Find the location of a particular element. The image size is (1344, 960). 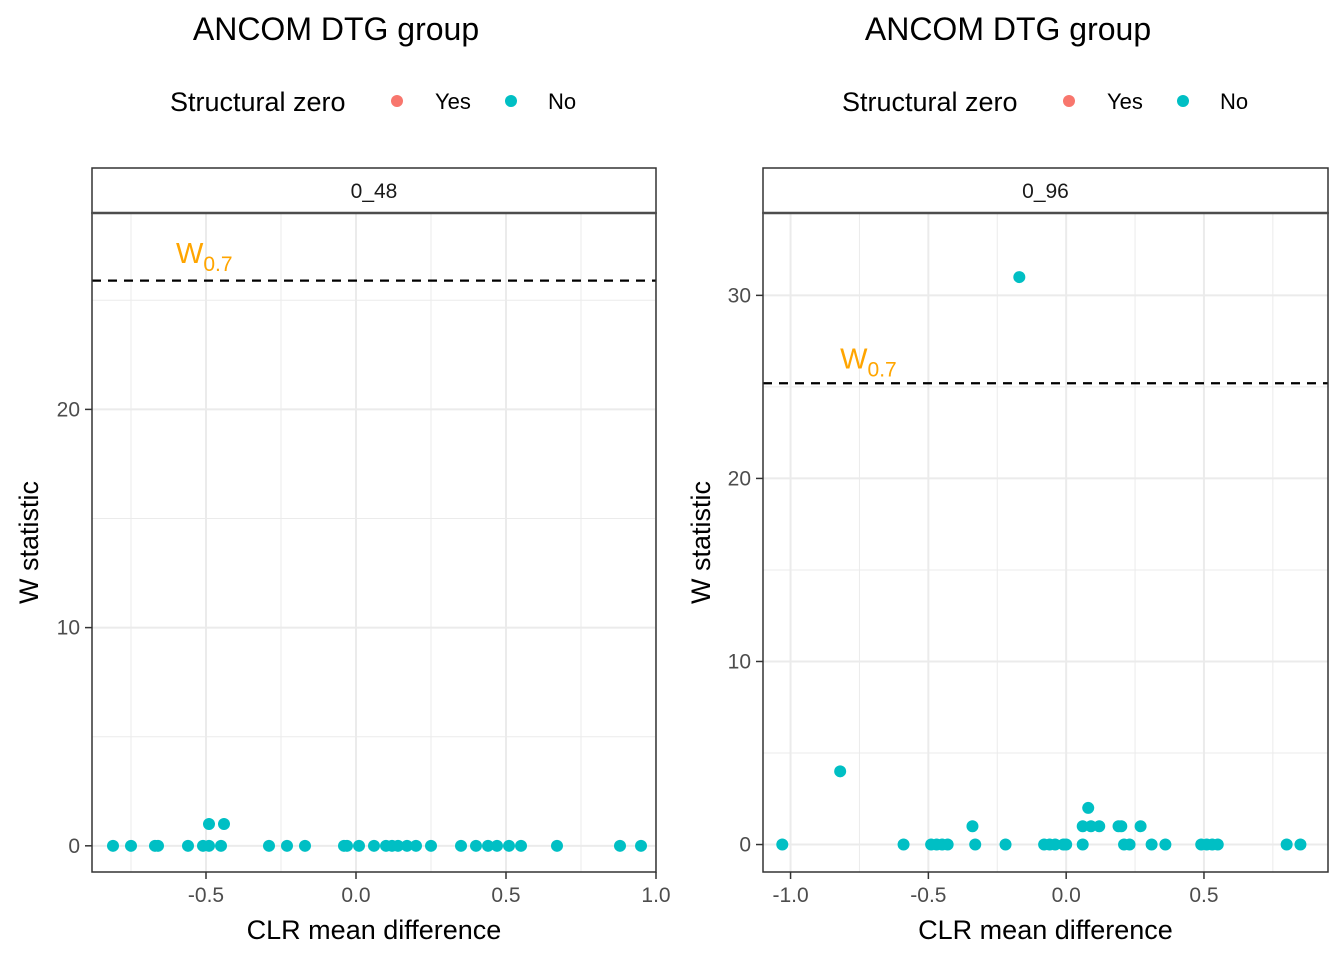

facet-label: 0_96 is located at coordinates (1045, 191).